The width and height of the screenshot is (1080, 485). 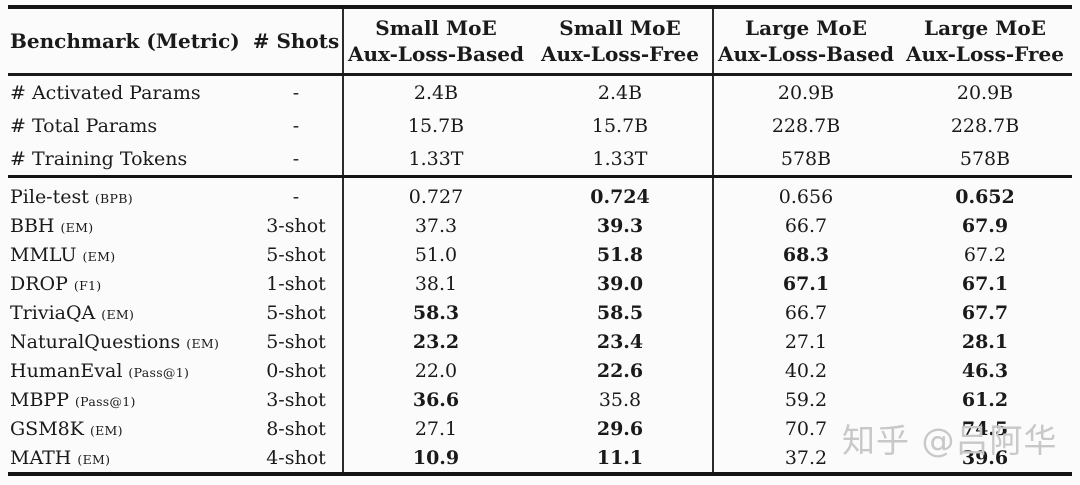 I want to click on benchmark-result-row: MBPP (Pass@1) 3-shot 36.6 35.8 59.2 61.2, so click(x=540, y=399).